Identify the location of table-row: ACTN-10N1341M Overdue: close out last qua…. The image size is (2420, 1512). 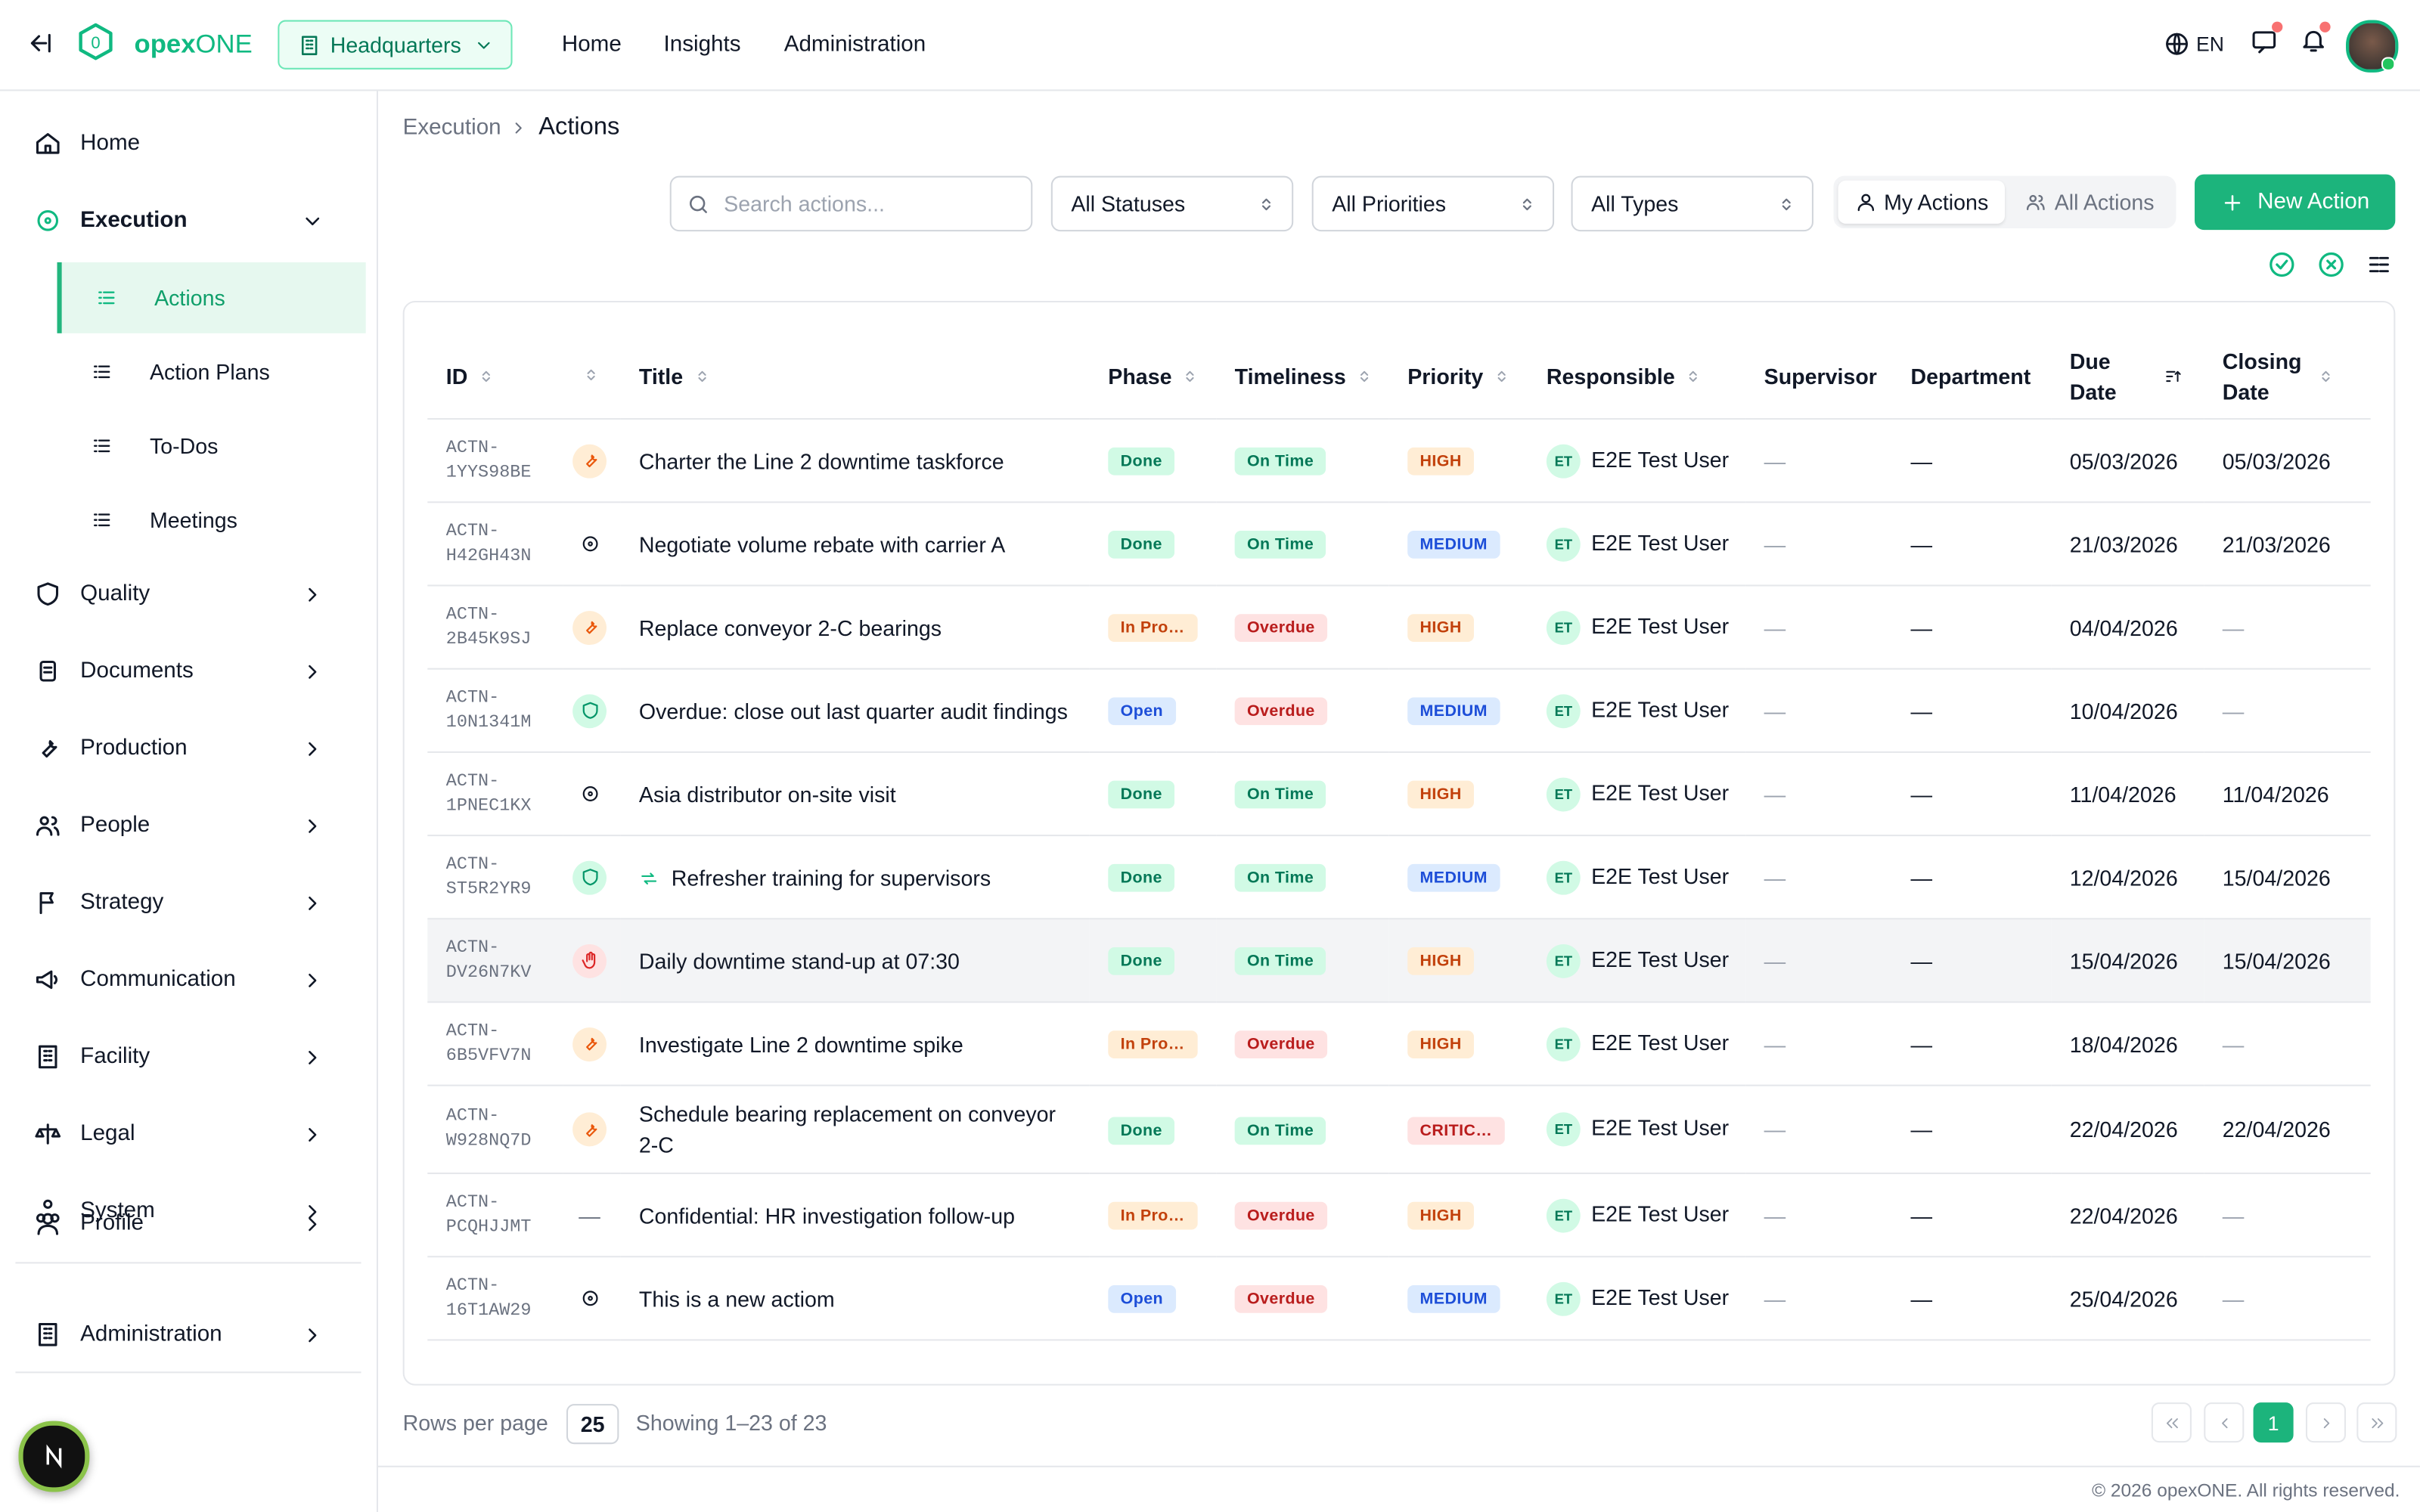
(1399, 711).